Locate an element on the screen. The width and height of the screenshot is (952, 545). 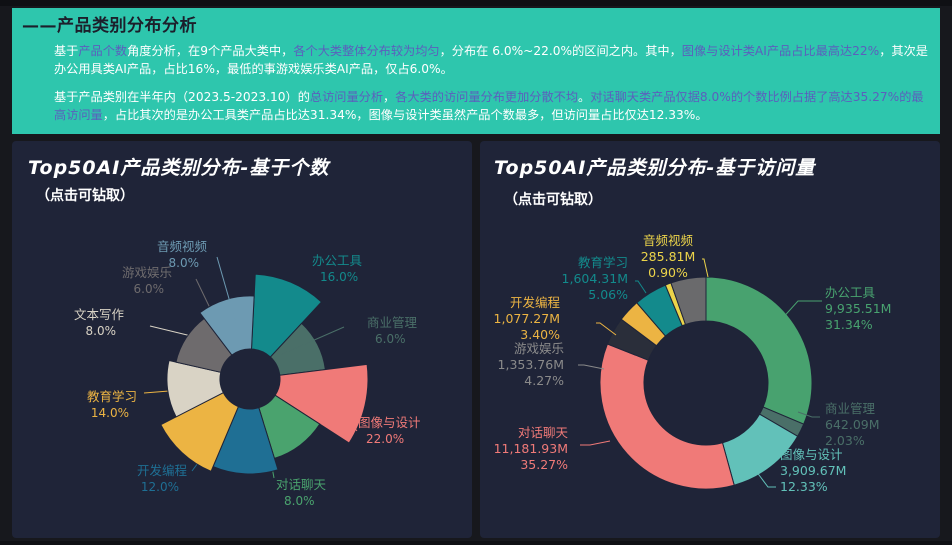
donut-label-amount: 1,353.76M is located at coordinates (531, 364).